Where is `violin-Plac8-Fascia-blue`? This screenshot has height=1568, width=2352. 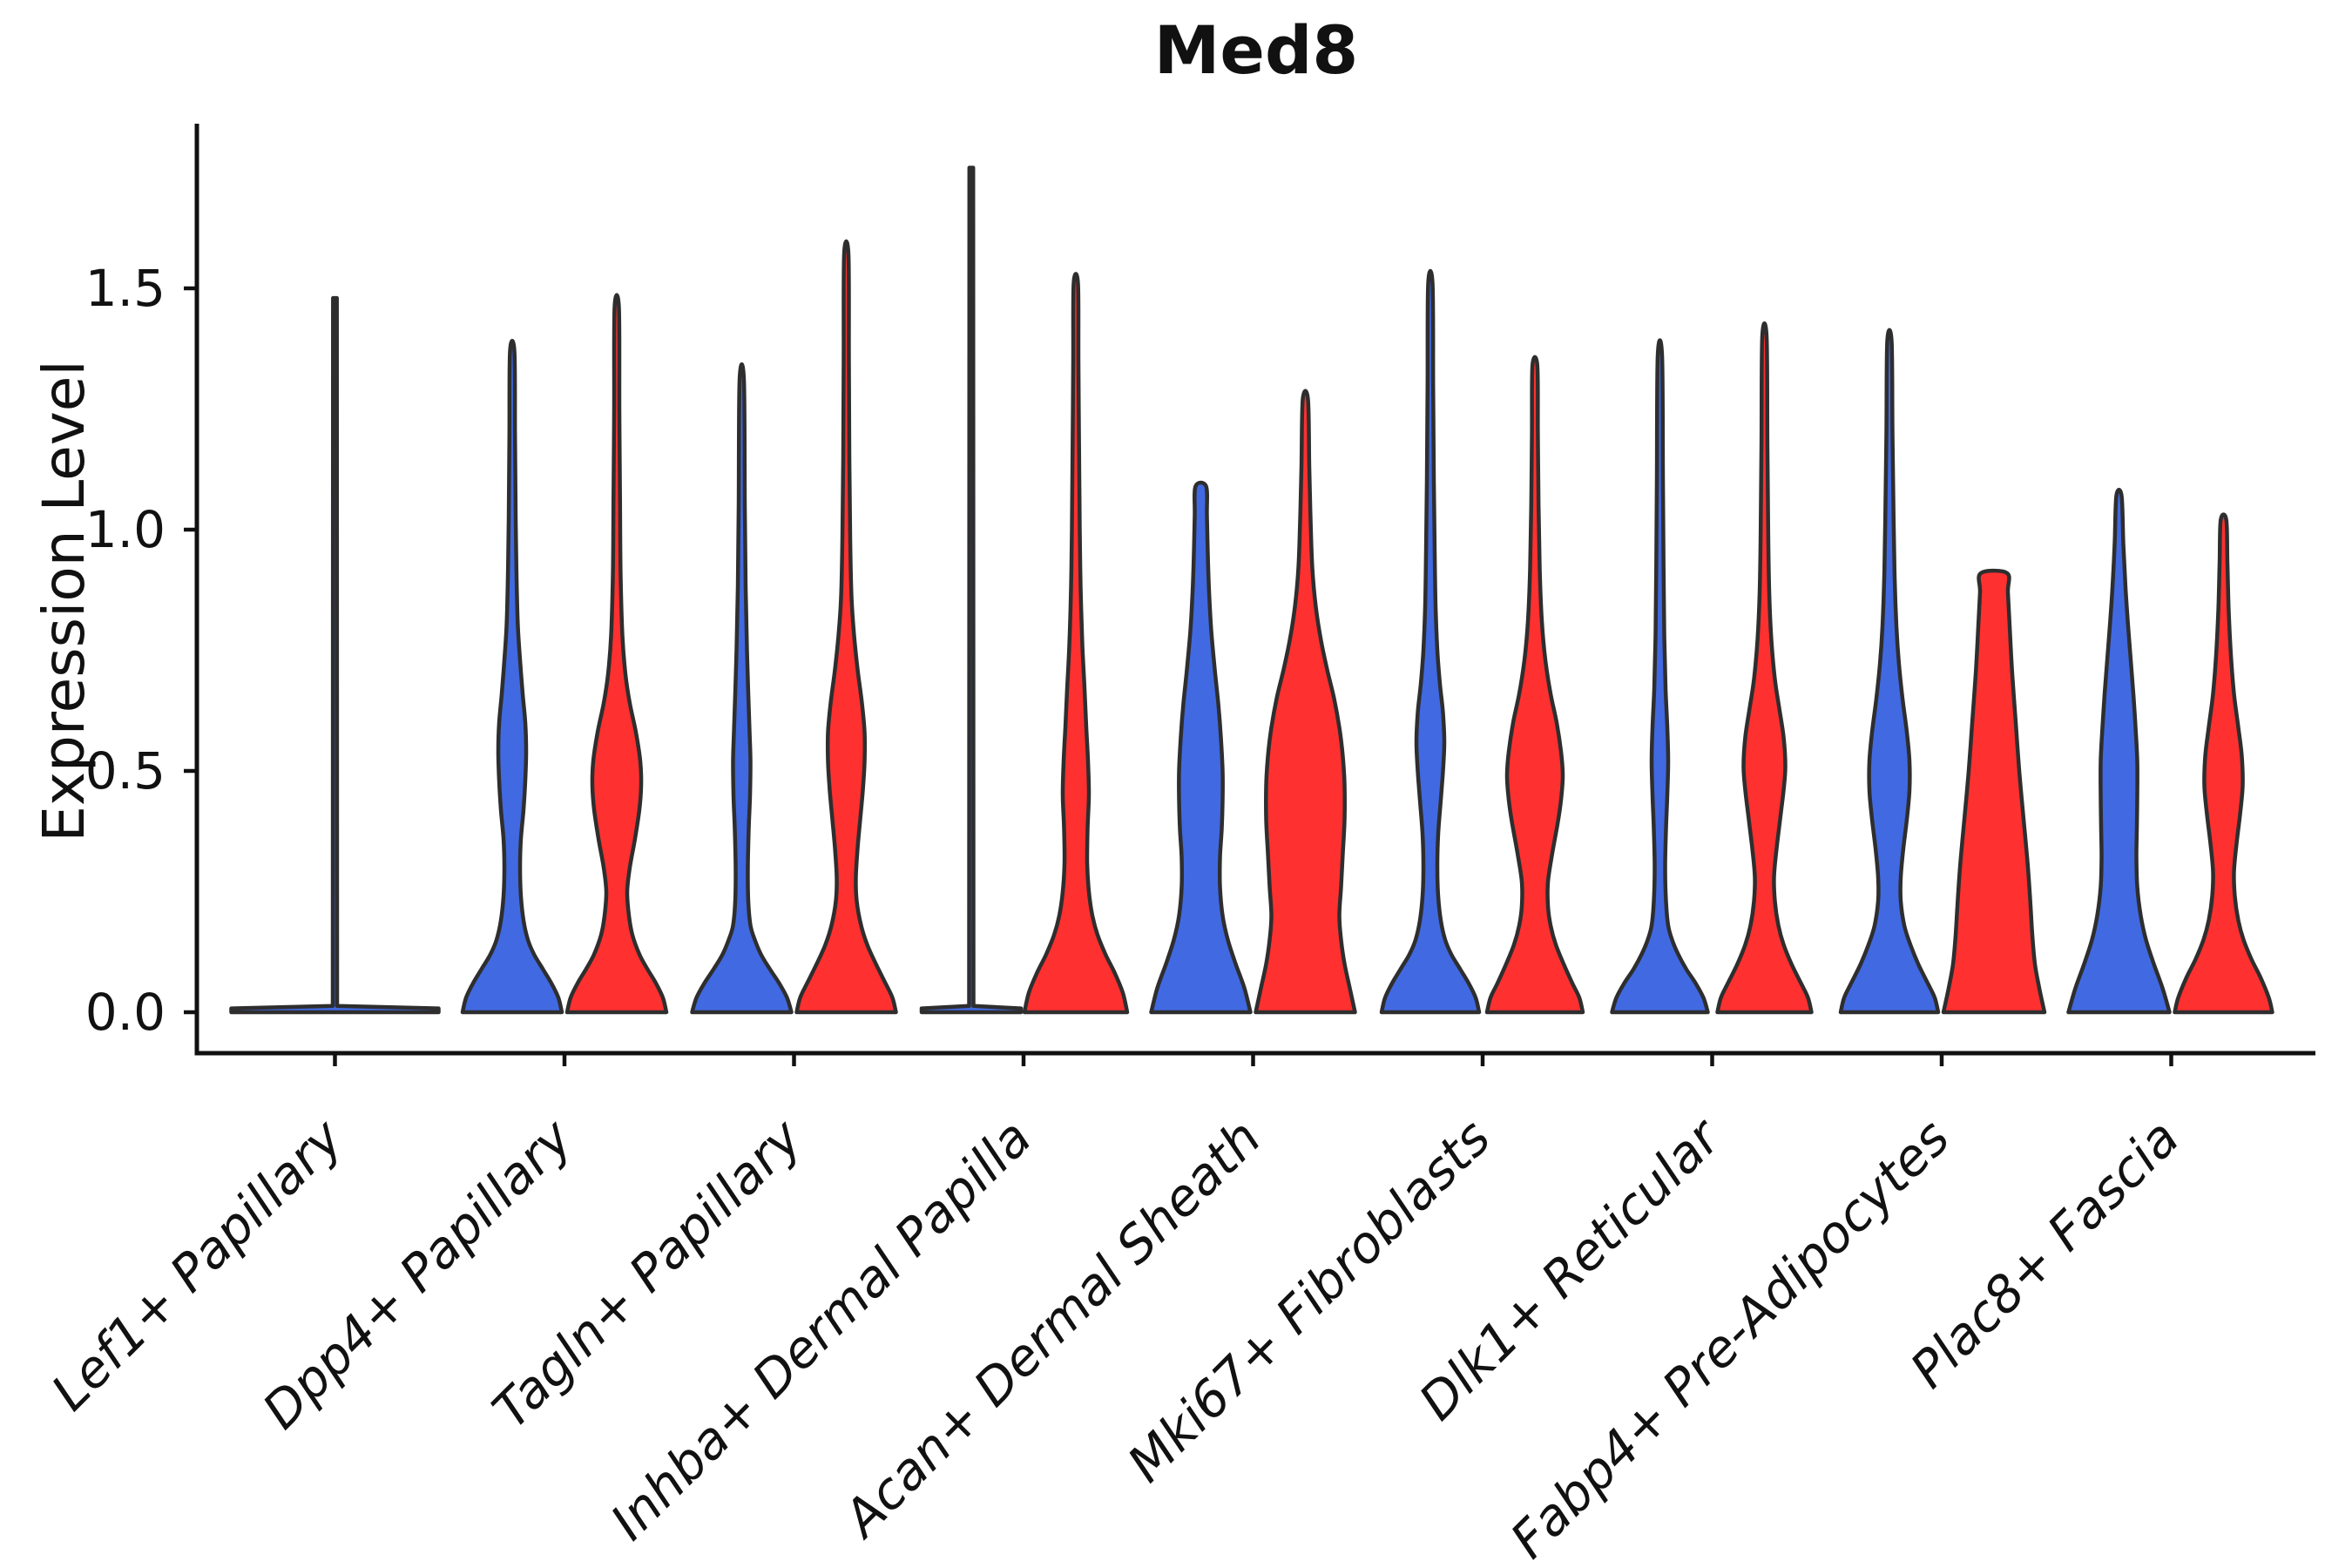 violin-Plac8-Fascia-blue is located at coordinates (2119, 751).